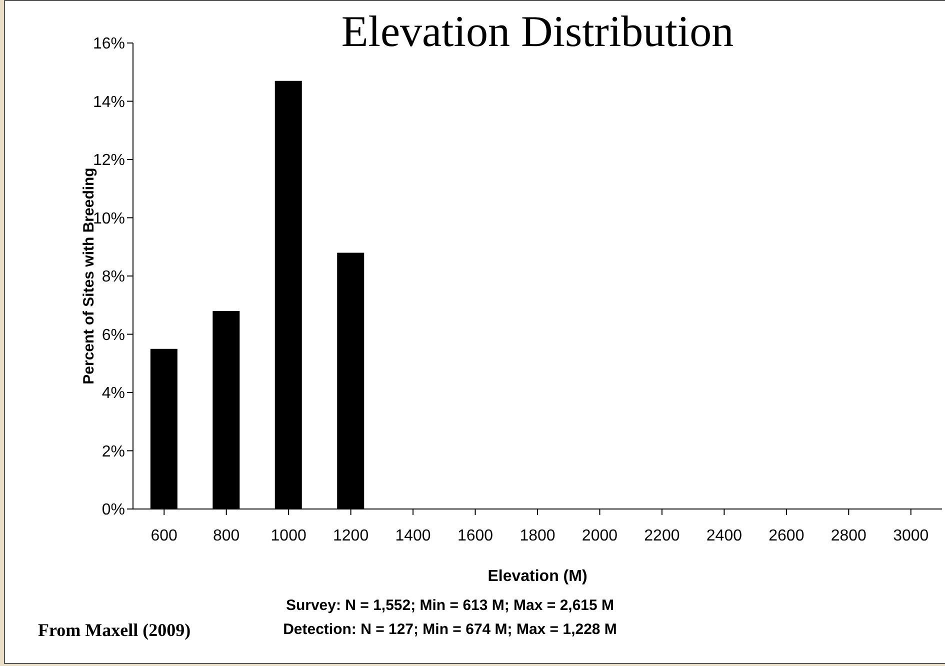 This screenshot has height=666, width=945. What do you see at coordinates (113, 451) in the screenshot?
I see `y-tick-label: 2%` at bounding box center [113, 451].